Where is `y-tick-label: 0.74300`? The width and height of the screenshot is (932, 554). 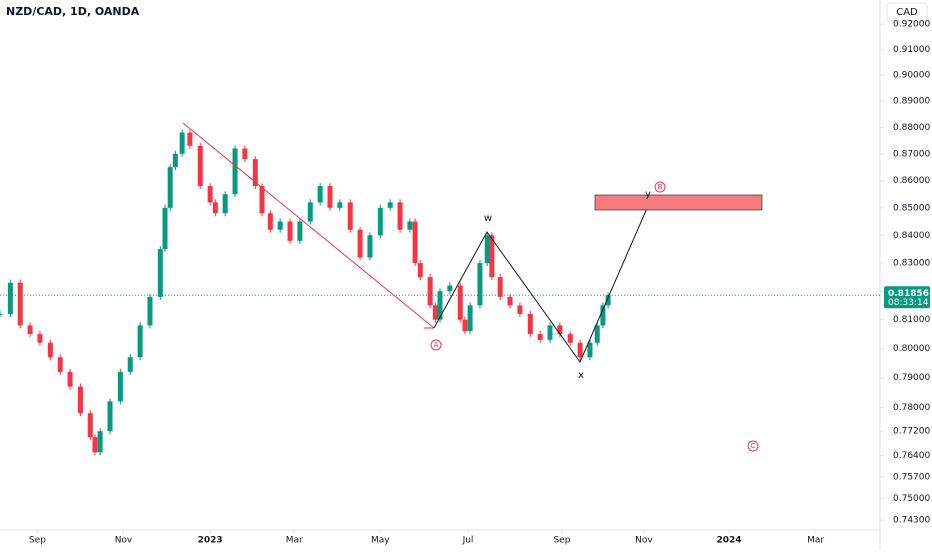
y-tick-label: 0.74300 is located at coordinates (911, 521).